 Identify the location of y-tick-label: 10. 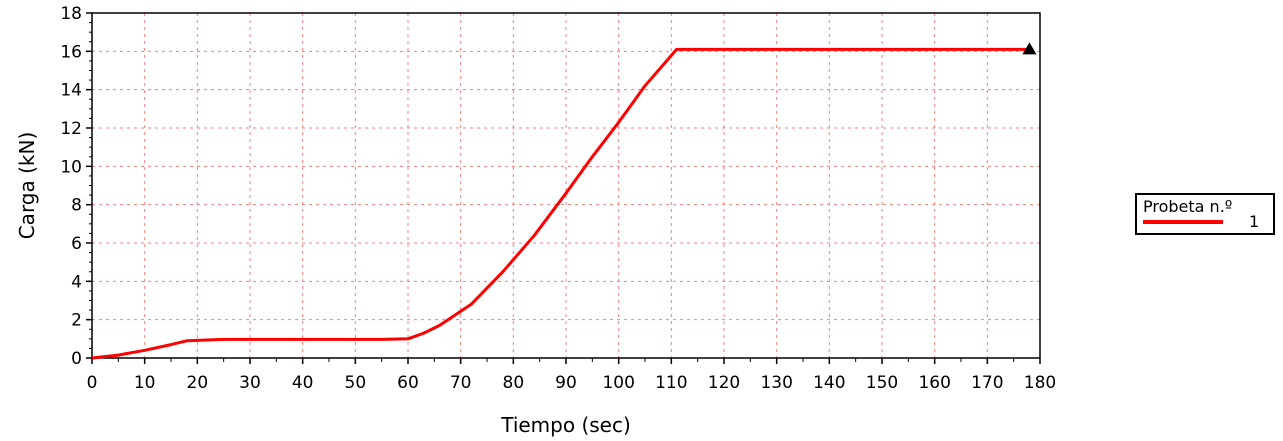
(71, 167).